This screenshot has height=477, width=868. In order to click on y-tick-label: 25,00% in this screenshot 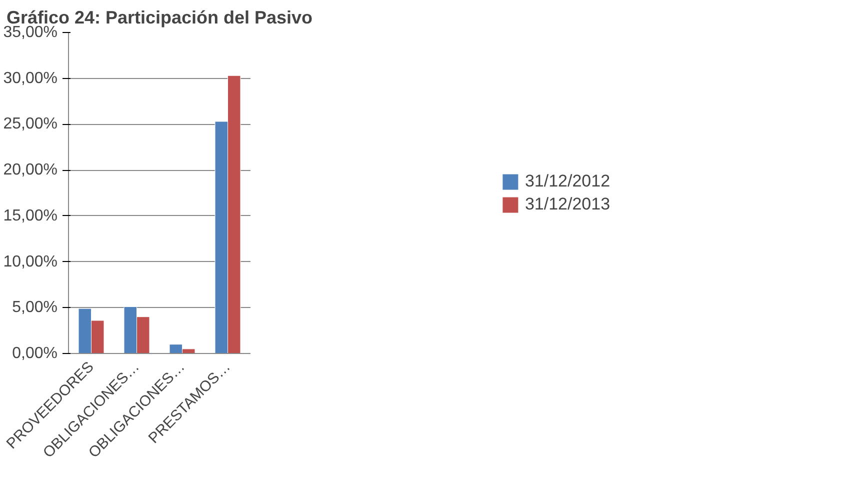, I will do `click(30, 124)`.